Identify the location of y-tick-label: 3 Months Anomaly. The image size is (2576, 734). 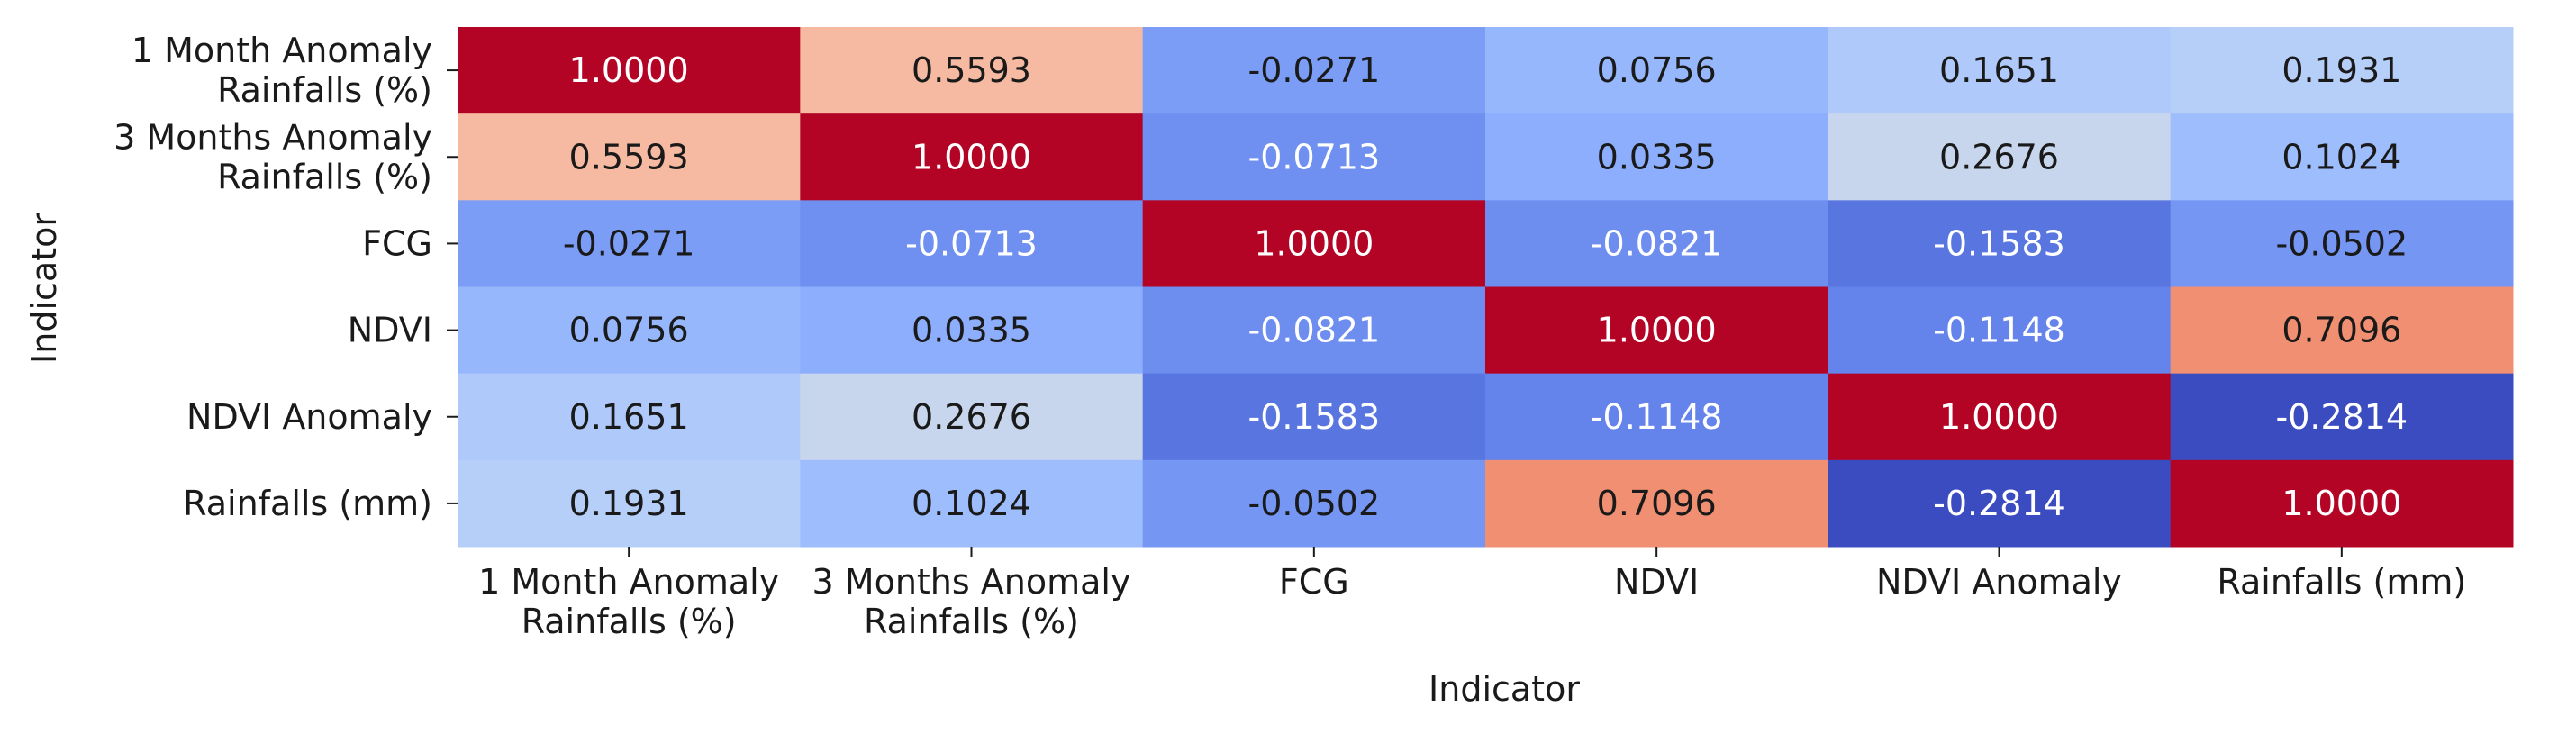
(273, 137).